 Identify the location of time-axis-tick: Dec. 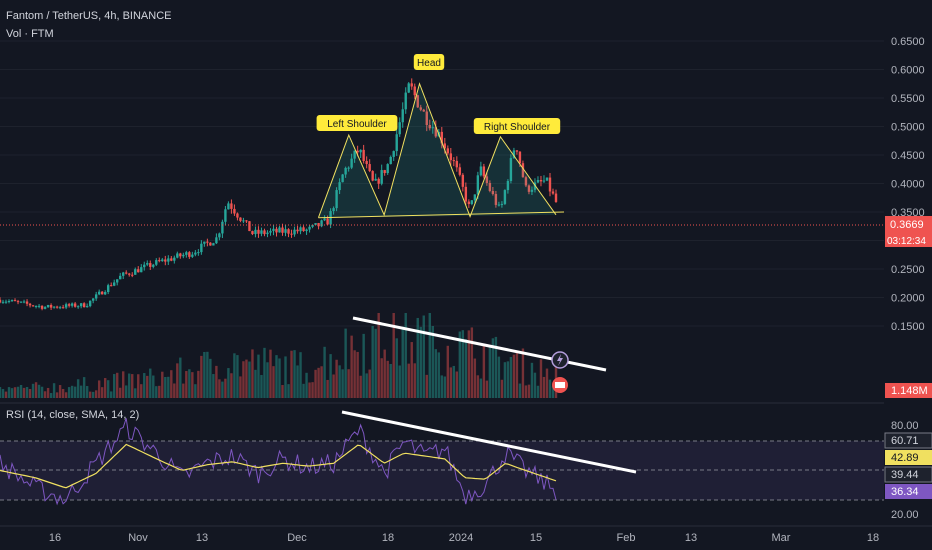
(297, 538).